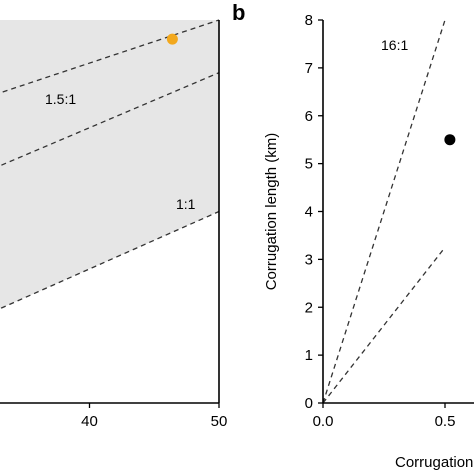  What do you see at coordinates (238, 12) in the screenshot?
I see `panel-b-letter: b` at bounding box center [238, 12].